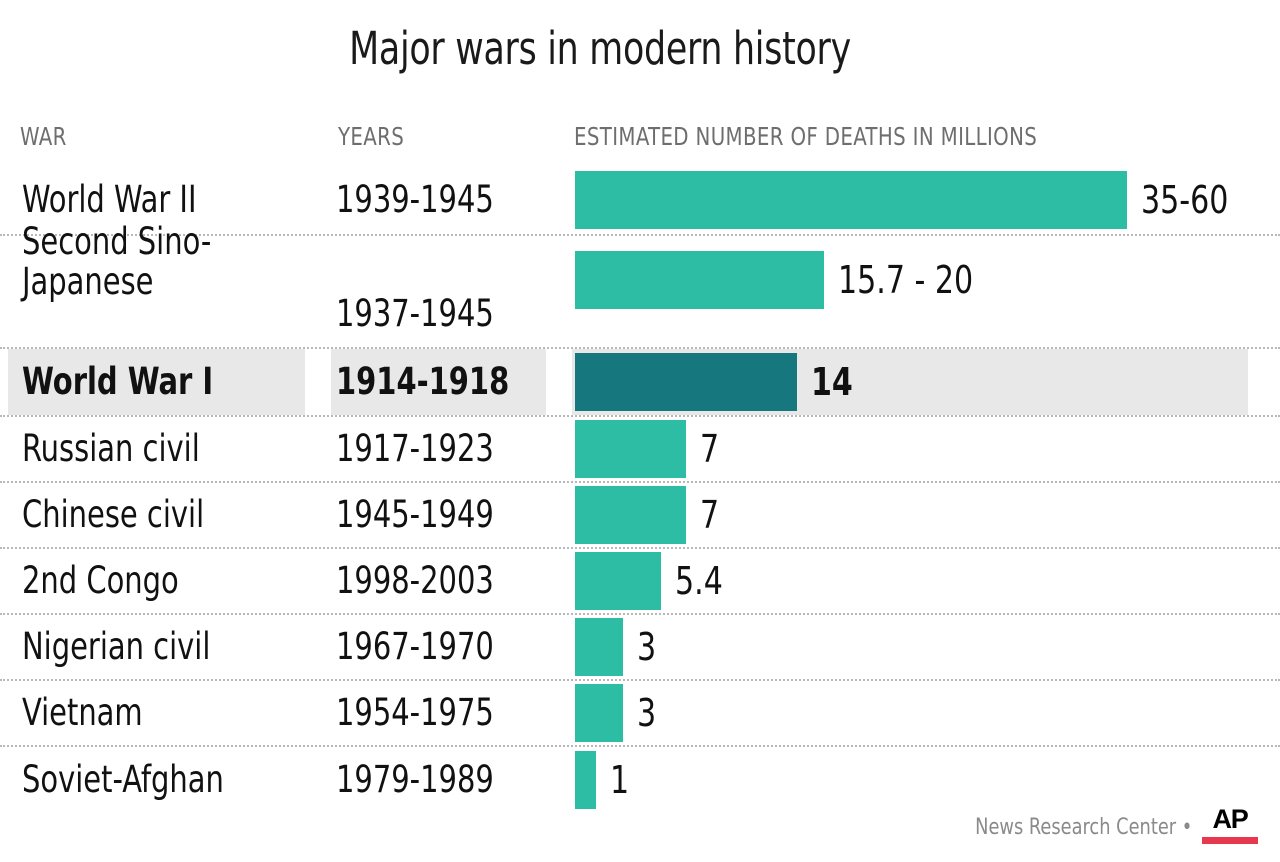  What do you see at coordinates (118, 382) in the screenshot?
I see `war-name: World War I` at bounding box center [118, 382].